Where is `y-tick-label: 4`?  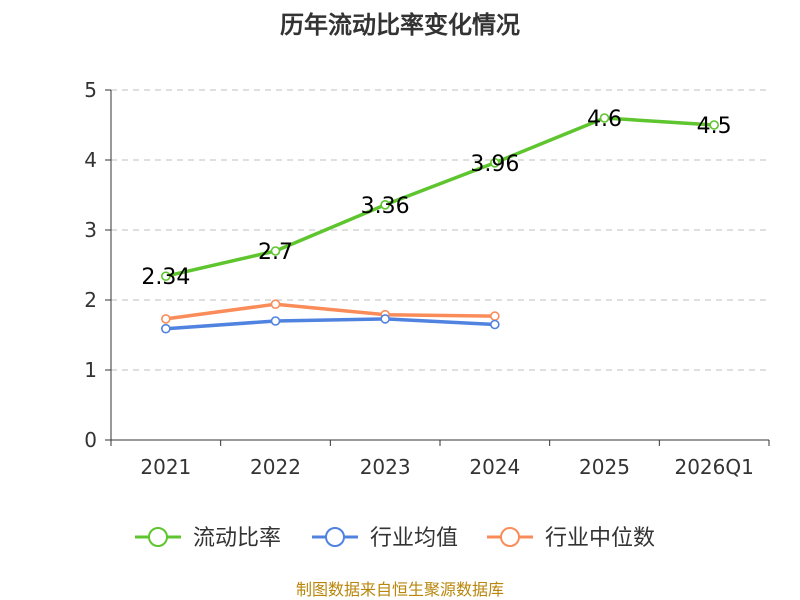
y-tick-label: 4 is located at coordinates (90, 160).